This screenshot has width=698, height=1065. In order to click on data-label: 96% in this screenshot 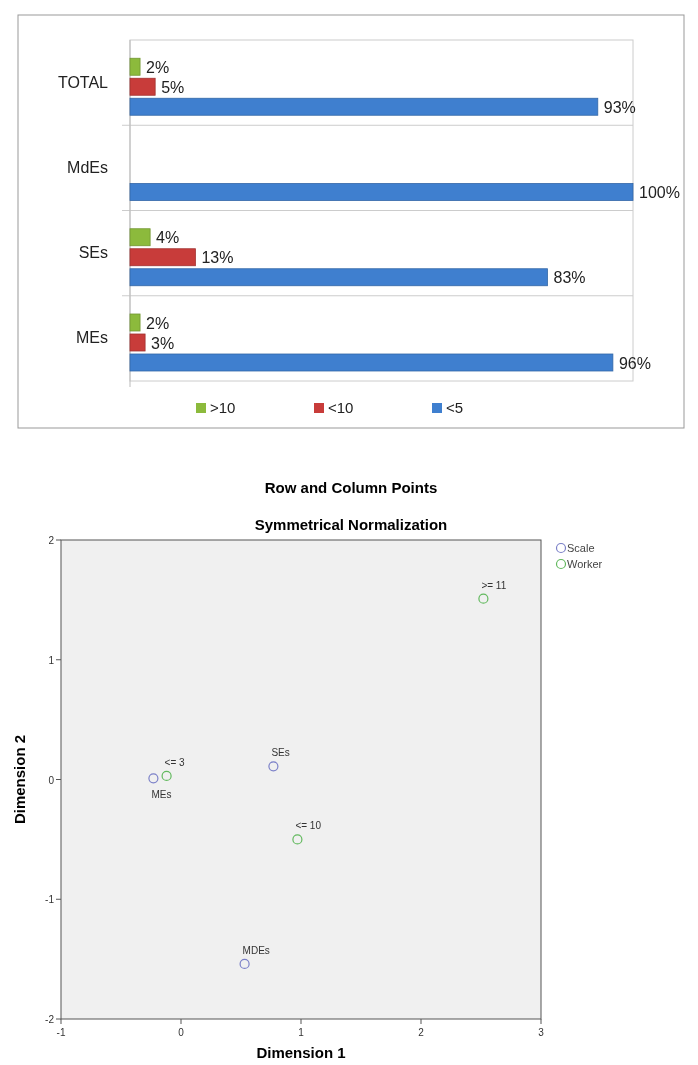, I will do `click(634, 363)`.